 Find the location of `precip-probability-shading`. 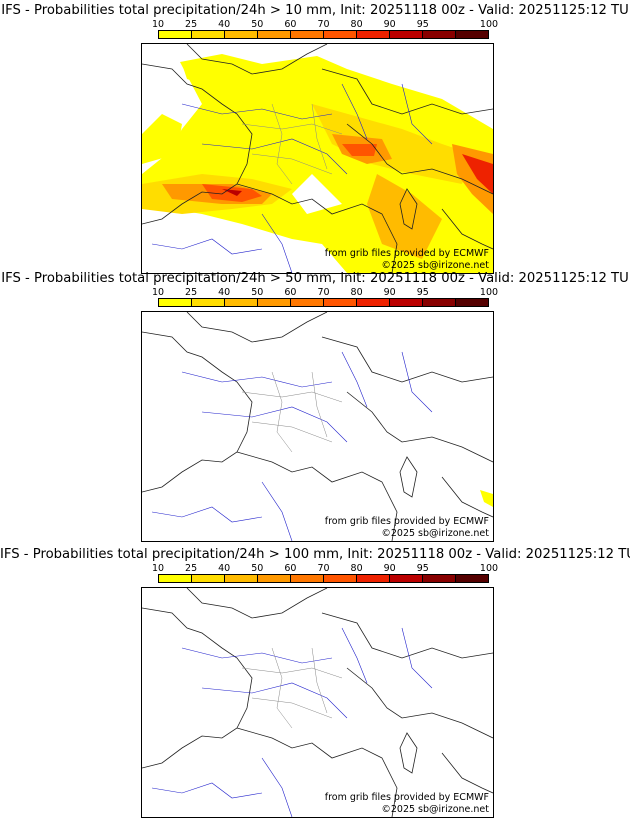

precip-probability-shading is located at coordinates (486, 498).